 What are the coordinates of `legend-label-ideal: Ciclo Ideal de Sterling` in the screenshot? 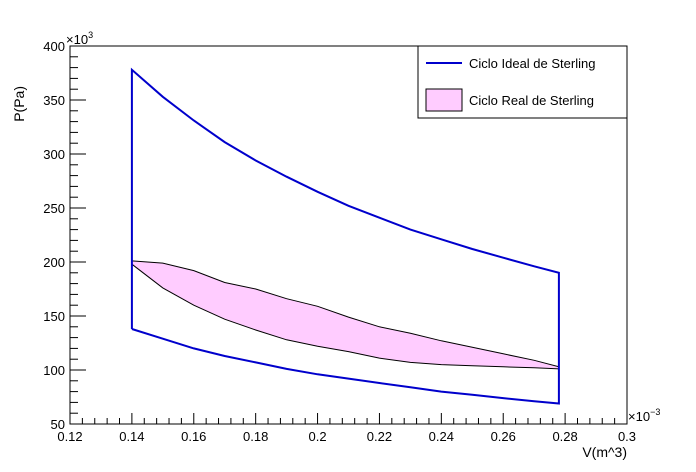 It's located at (532, 63).